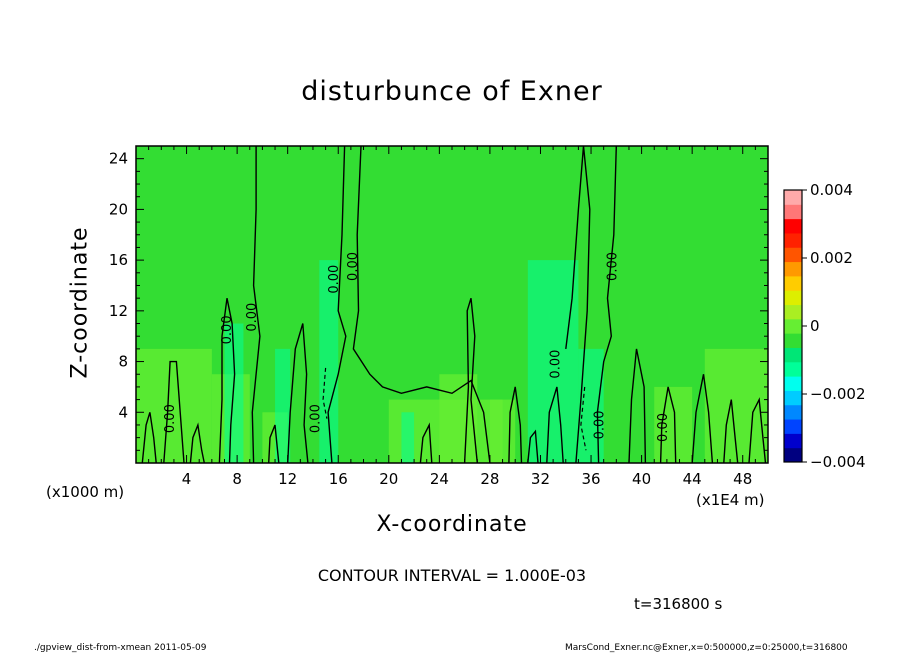 The width and height of the screenshot is (904, 654). I want to click on contour-interval: CONTOUR INTERVAL = 1.000E-03, so click(452, 575).